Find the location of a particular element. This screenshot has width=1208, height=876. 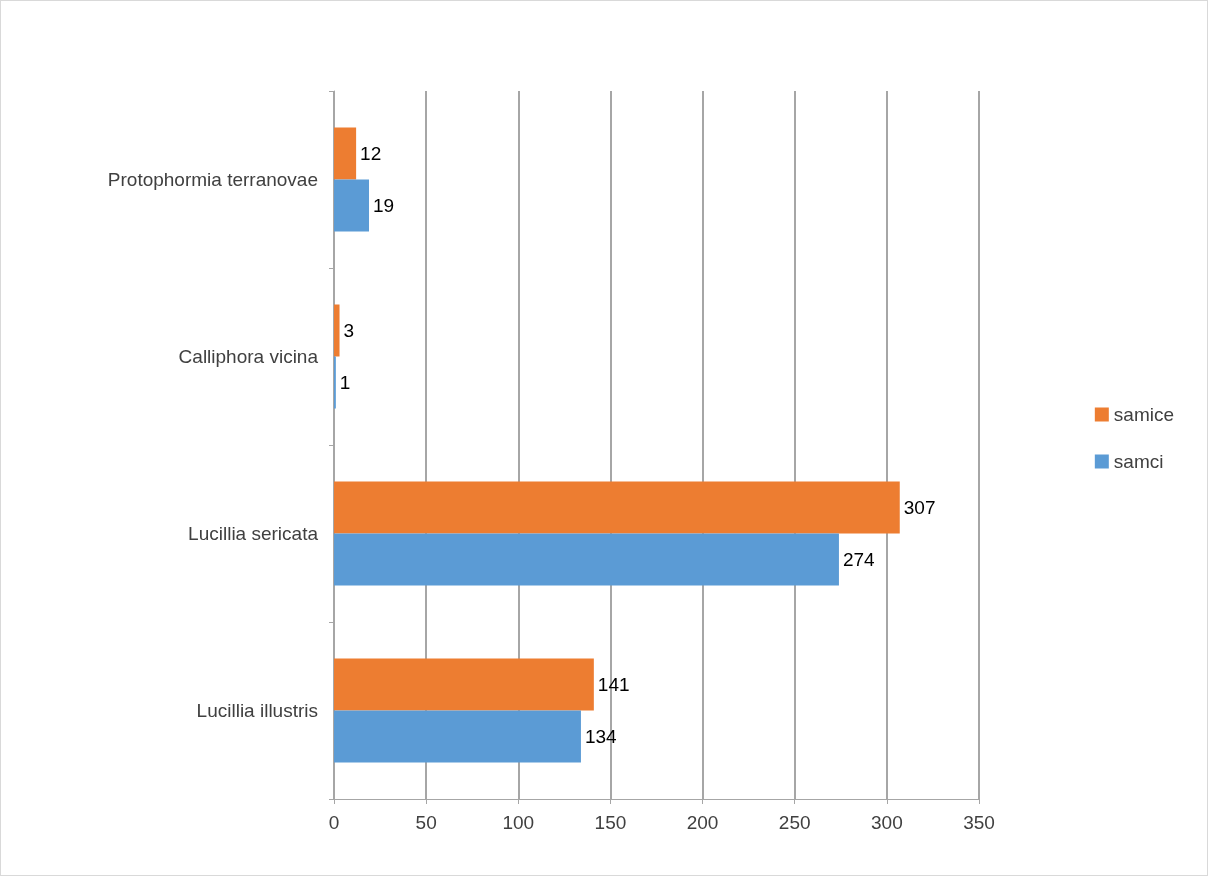

x-tick-label: 350 is located at coordinates (979, 822).